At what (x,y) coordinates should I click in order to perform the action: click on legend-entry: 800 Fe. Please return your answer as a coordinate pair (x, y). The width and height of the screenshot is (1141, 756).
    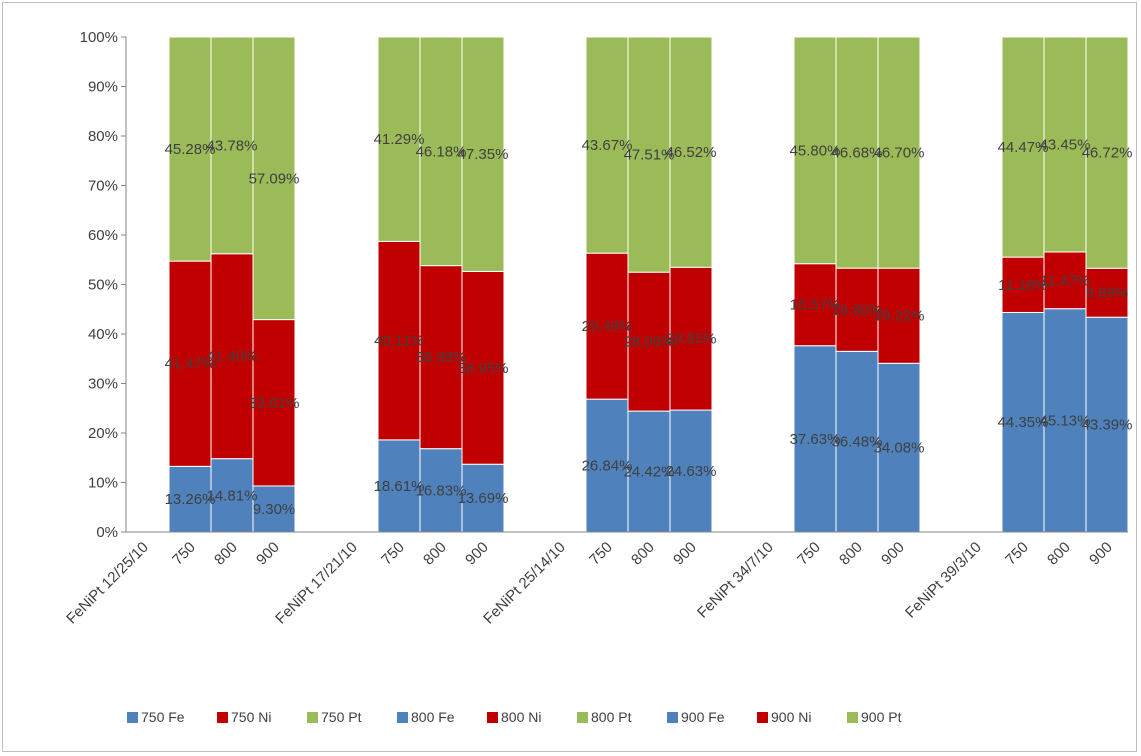
    Looking at the image, I should click on (426, 717).